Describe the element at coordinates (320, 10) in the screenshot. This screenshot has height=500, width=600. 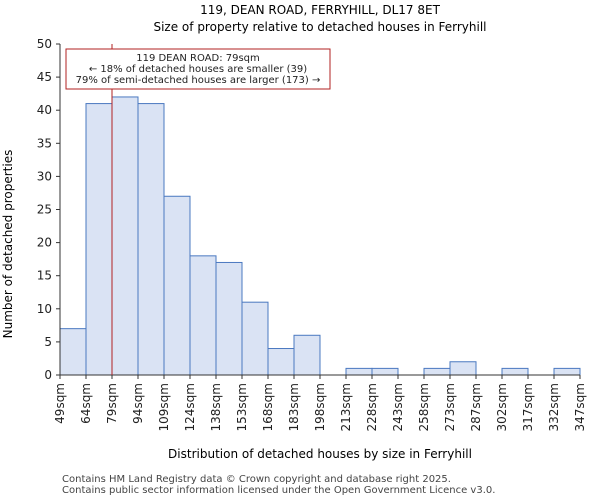
I see `chart-title-line1: 119, DEAN ROAD, FERRYHILL, DL17 8ET` at that location.